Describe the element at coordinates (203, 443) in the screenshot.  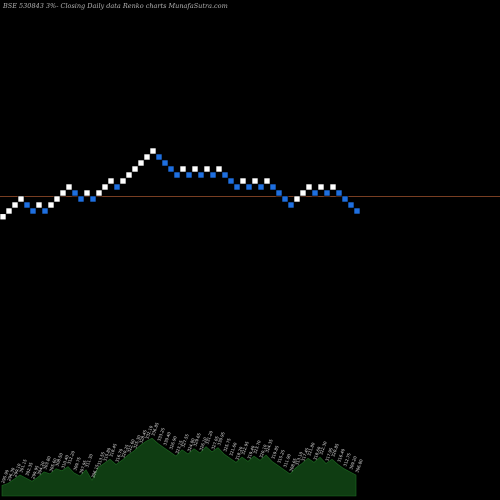
I see `volume-label: 326.10` at that location.